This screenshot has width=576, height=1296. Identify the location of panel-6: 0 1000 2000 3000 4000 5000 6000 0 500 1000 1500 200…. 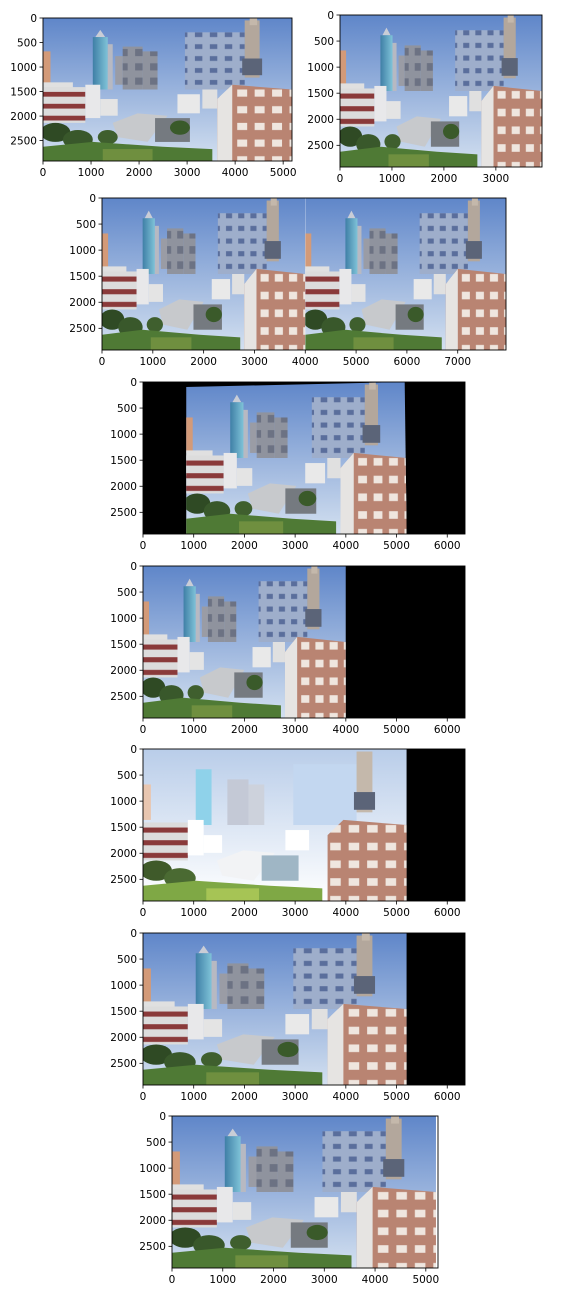
(288, 831).